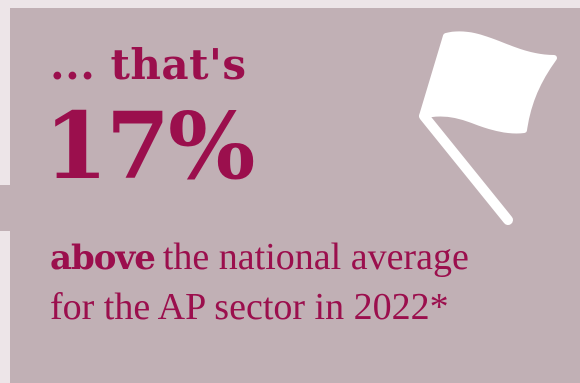 The width and height of the screenshot is (580, 383). I want to click on flag-icon, so click(488, 128).